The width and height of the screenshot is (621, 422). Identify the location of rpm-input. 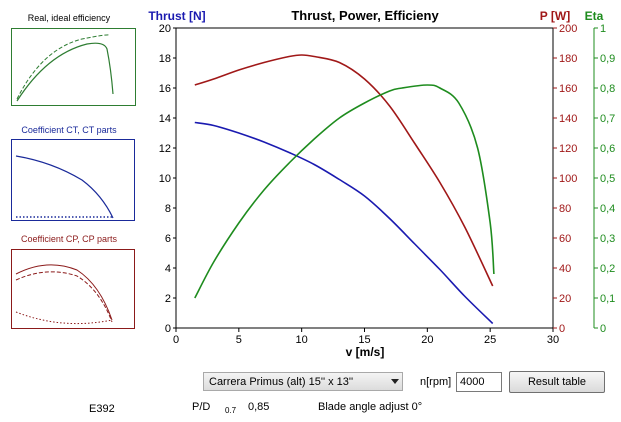
(479, 382).